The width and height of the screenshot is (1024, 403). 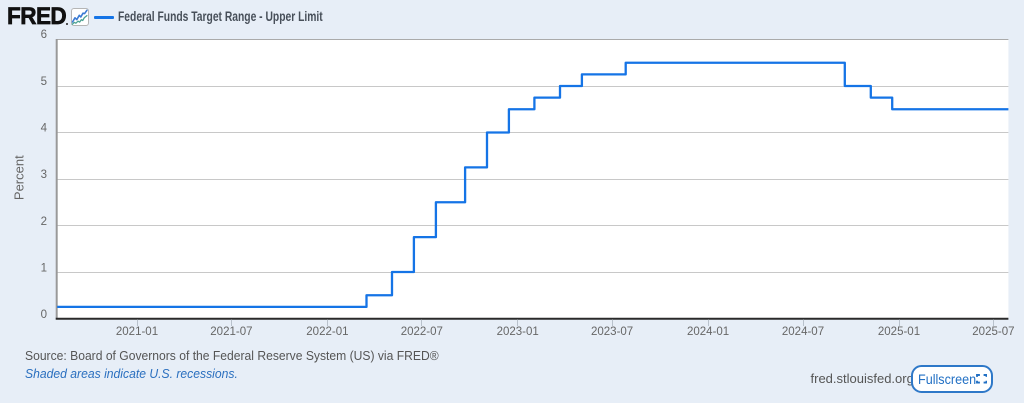 I want to click on svg-text: 2025-01, so click(x=899, y=332).